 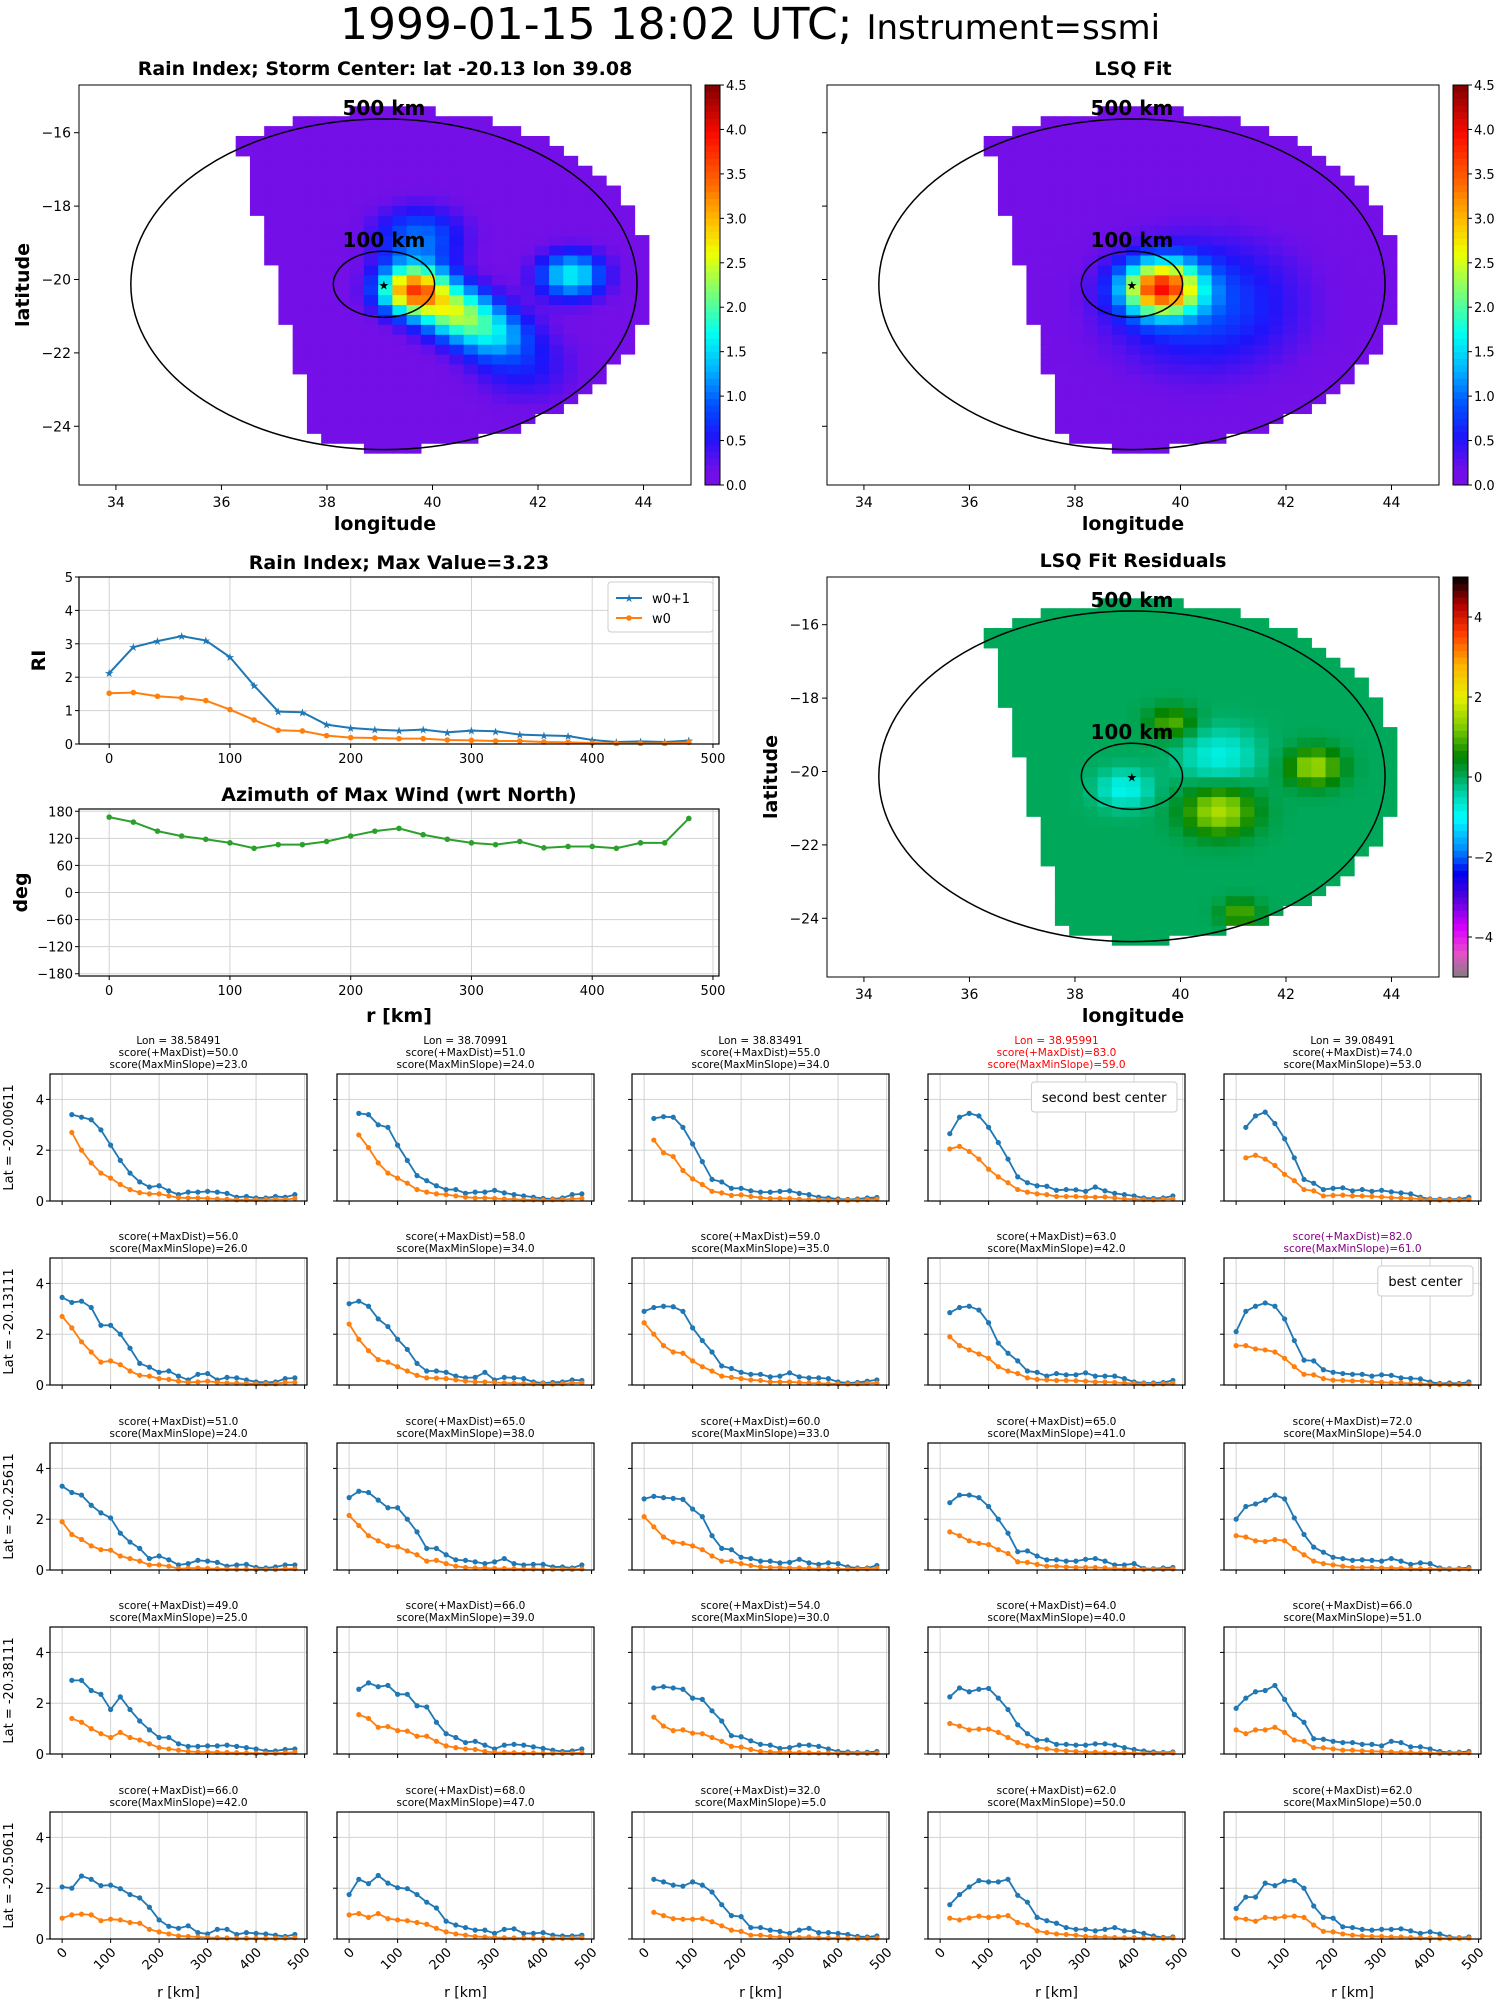 What do you see at coordinates (1352, 1041) in the screenshot?
I see `column-lon-label: Lon = 39.08491` at bounding box center [1352, 1041].